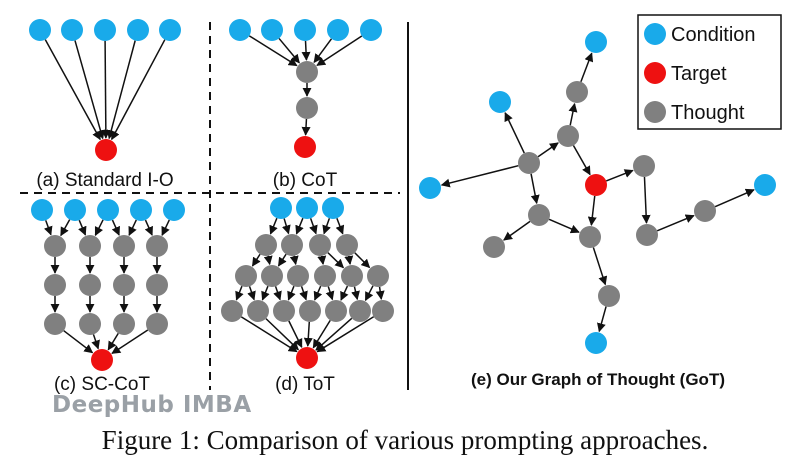 The image size is (802, 475). I want to click on thought-node-d-b0, so click(246, 276).